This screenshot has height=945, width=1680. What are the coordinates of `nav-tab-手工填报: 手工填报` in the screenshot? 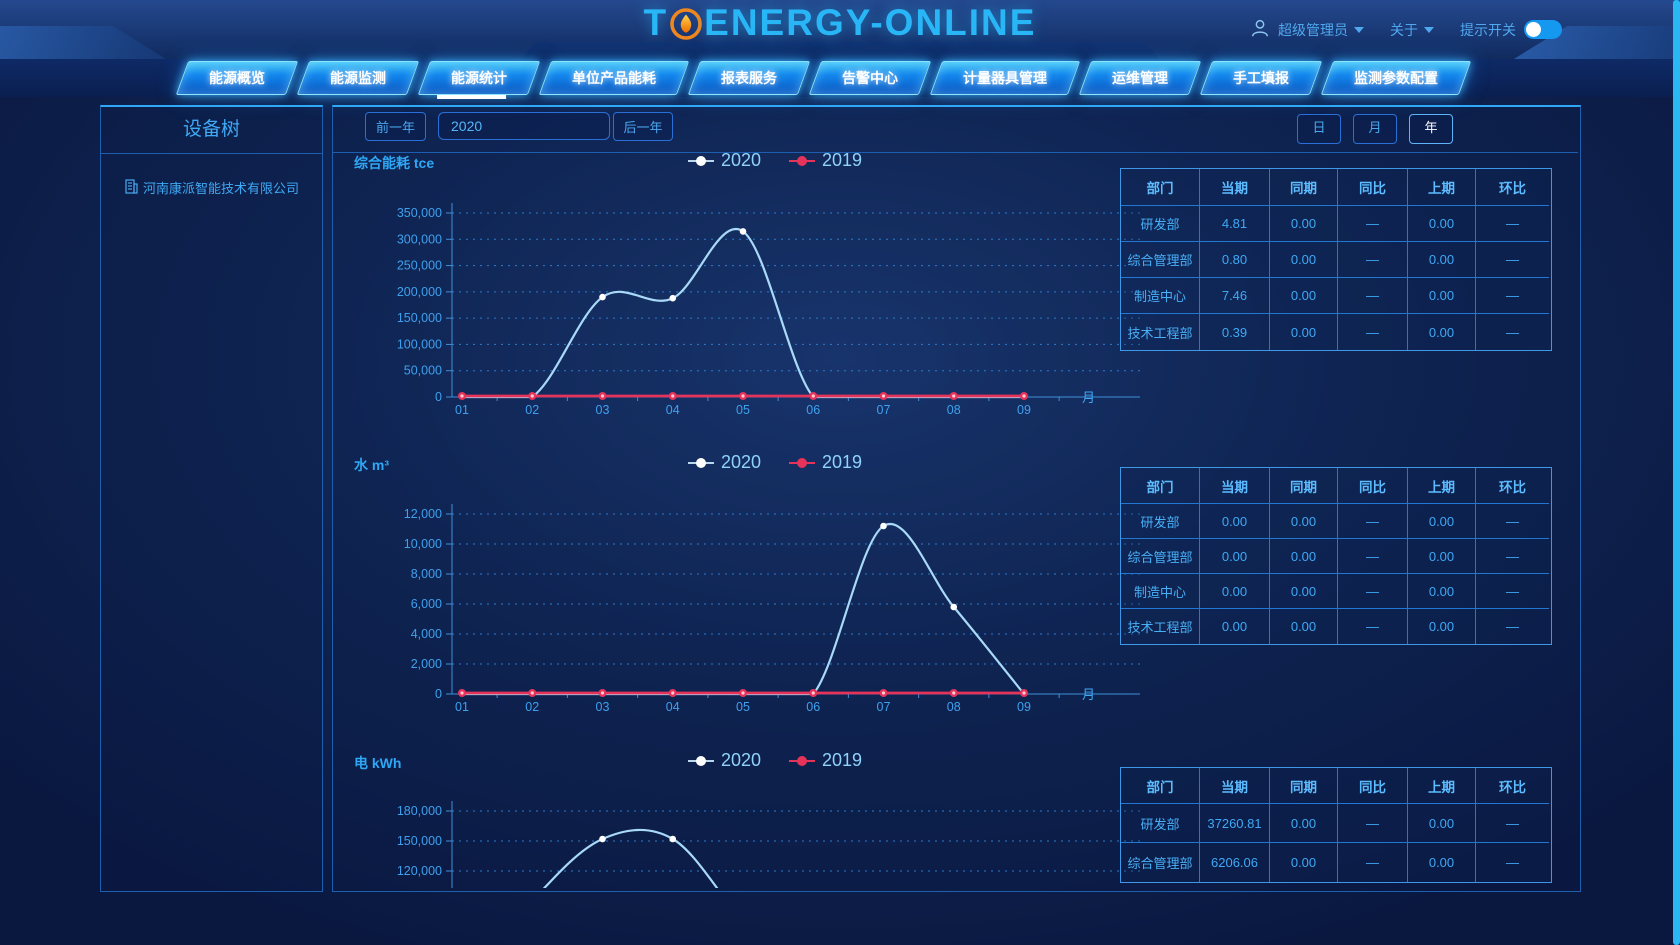 It's located at (1261, 78).